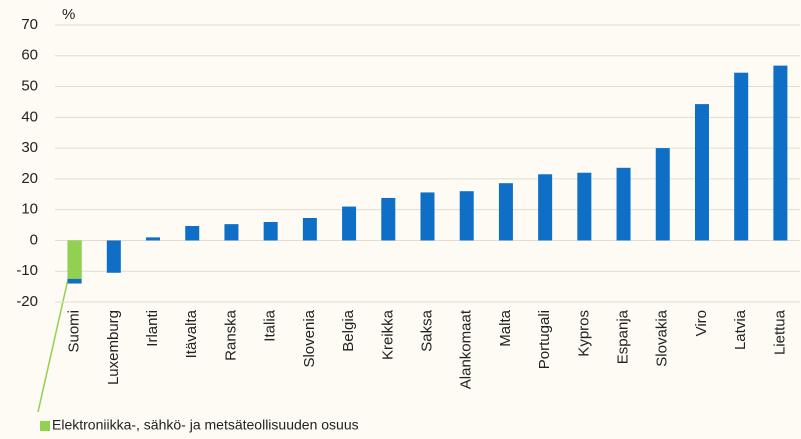 The image size is (801, 439). Describe the element at coordinates (230, 335) in the screenshot. I see `x-tick-label: Ranska` at that location.